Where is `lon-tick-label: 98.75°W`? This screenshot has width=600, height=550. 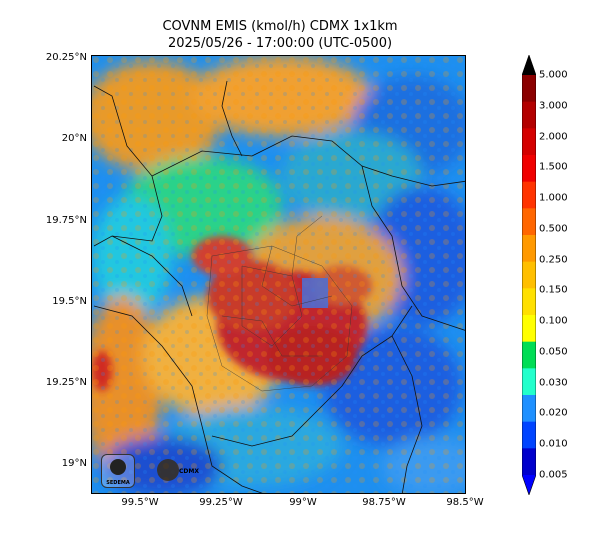
lon-tick-label: 98.75°W is located at coordinates (384, 502).